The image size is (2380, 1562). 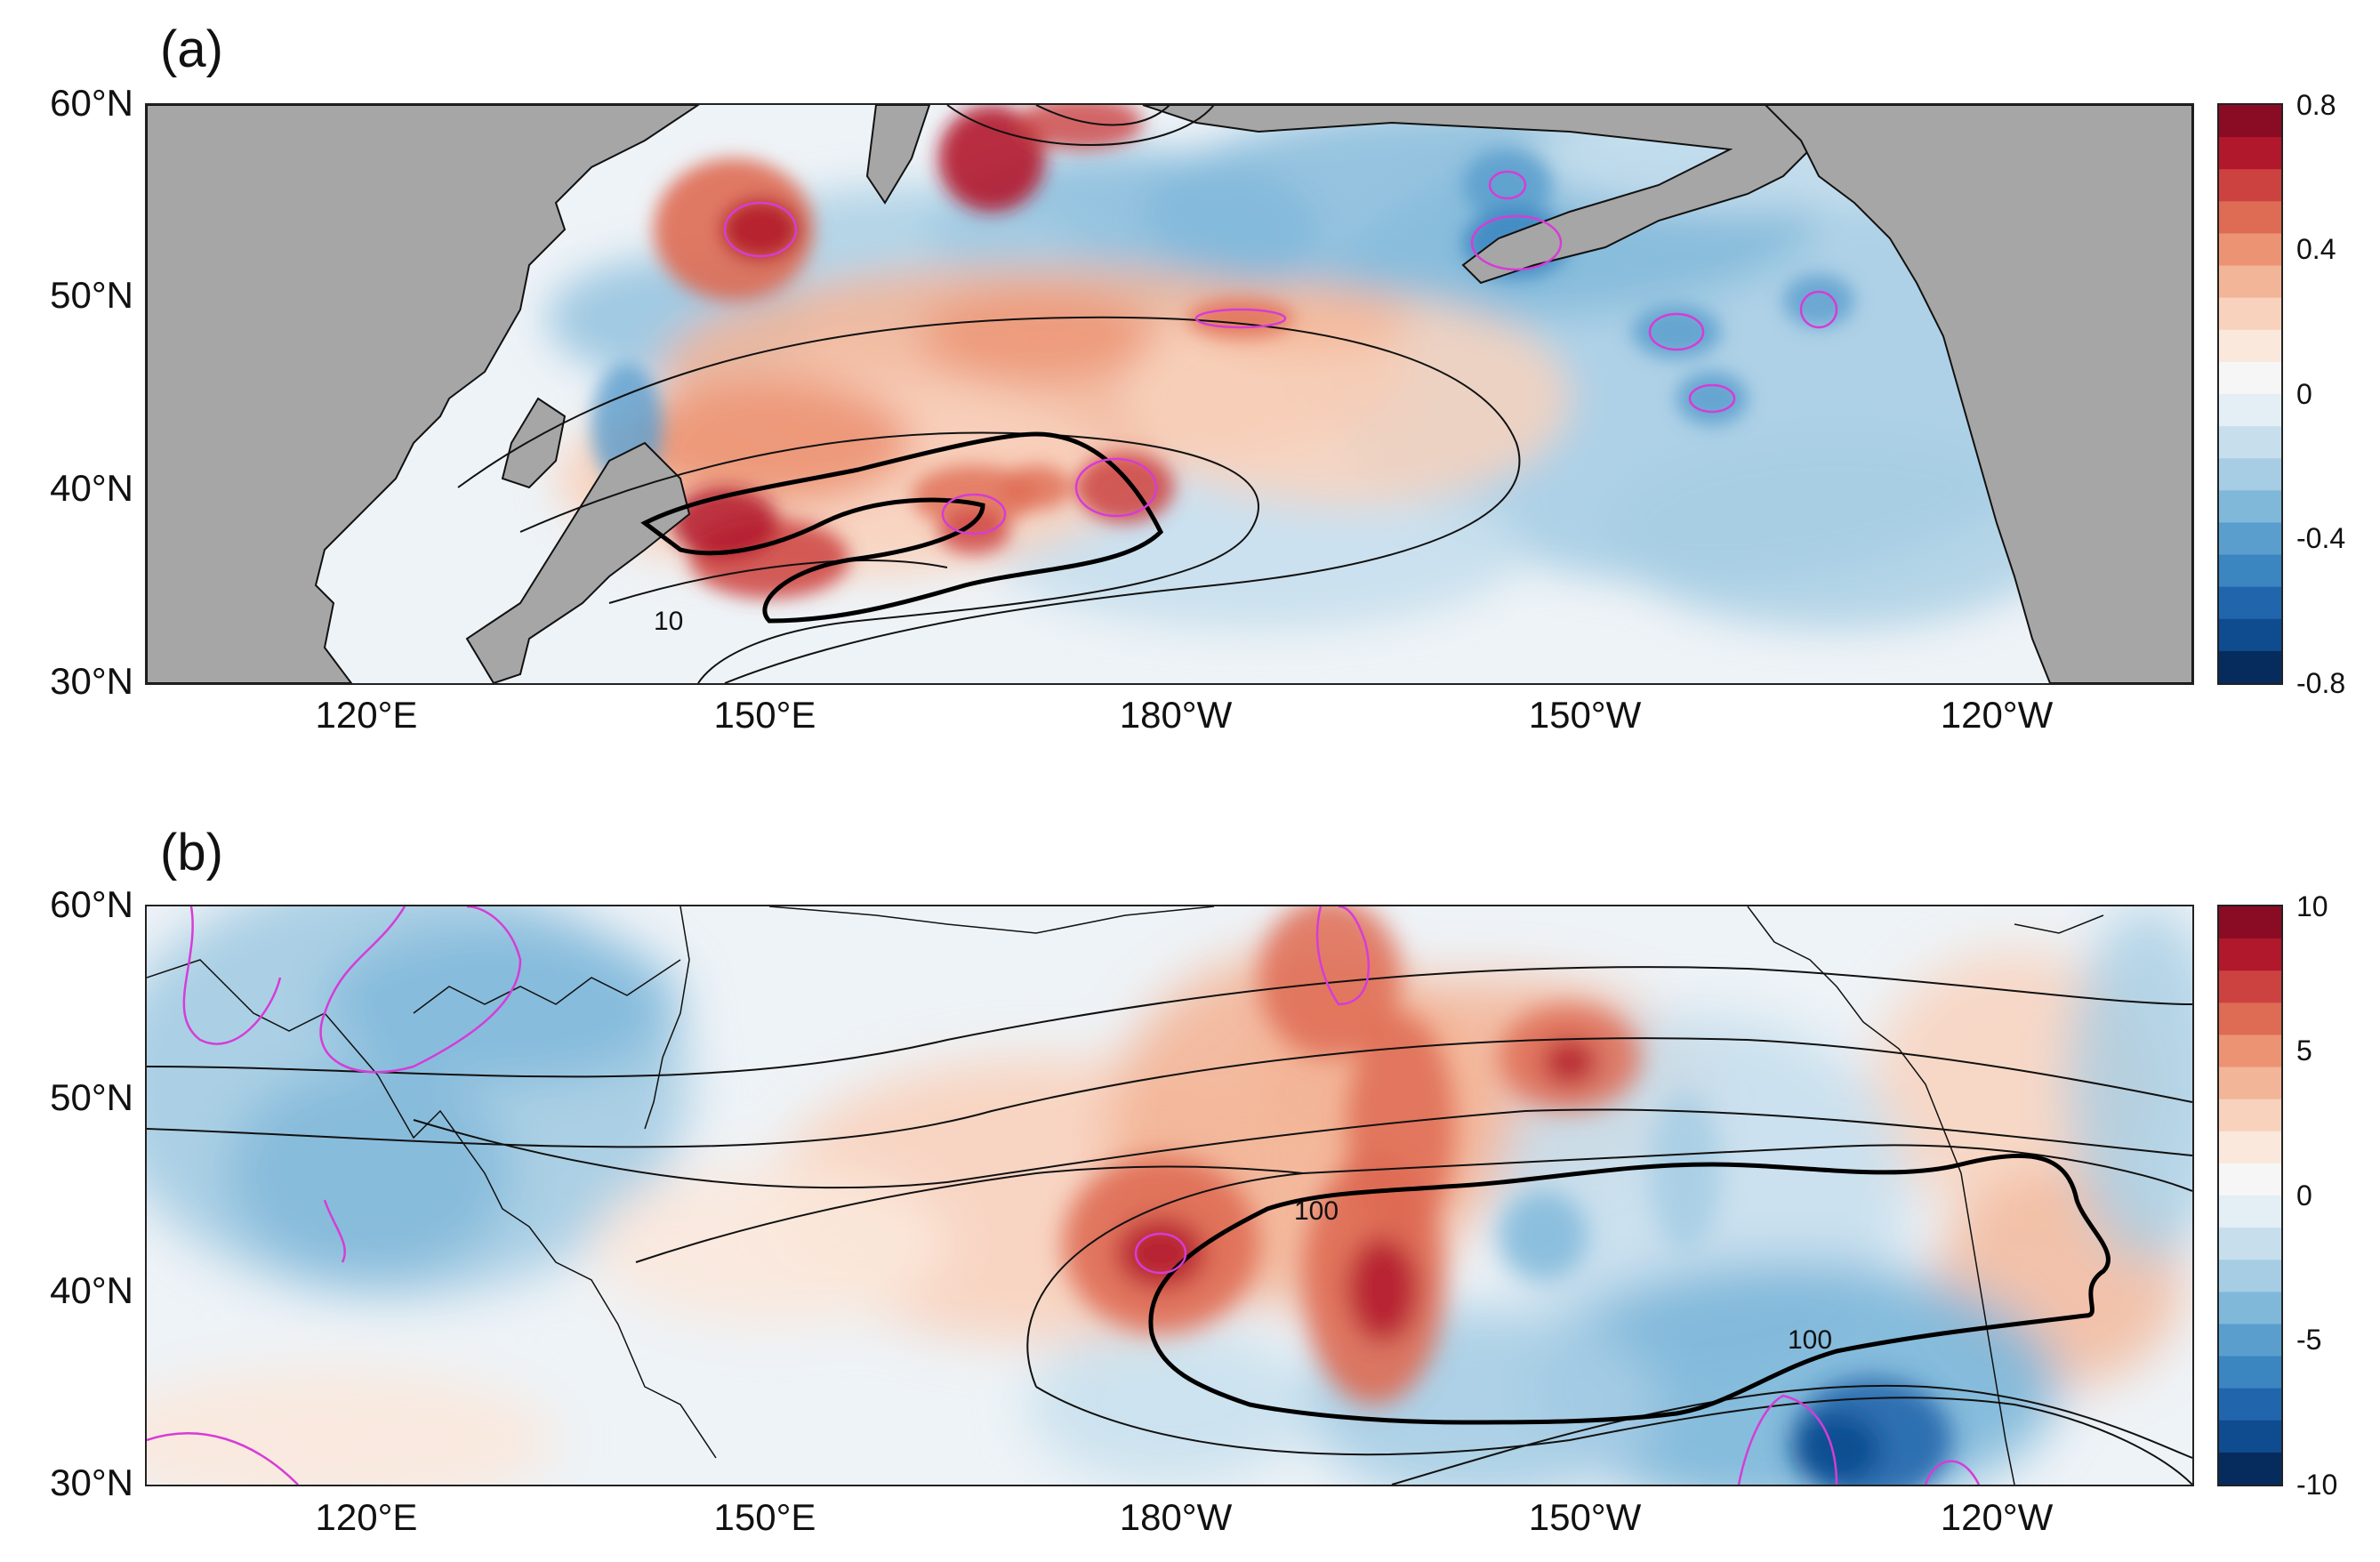 What do you see at coordinates (91, 488) in the screenshot?
I see `panel-a-lat-tick-40: 40°N` at bounding box center [91, 488].